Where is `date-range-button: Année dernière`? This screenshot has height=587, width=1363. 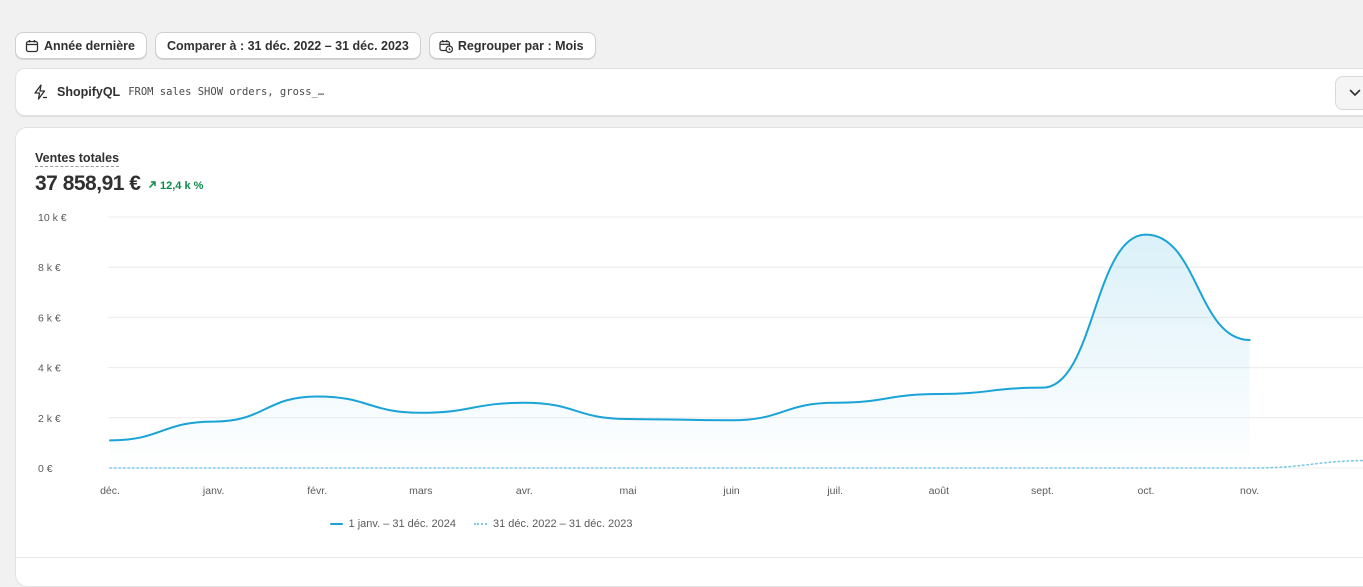 date-range-button: Année dernière is located at coordinates (81, 45).